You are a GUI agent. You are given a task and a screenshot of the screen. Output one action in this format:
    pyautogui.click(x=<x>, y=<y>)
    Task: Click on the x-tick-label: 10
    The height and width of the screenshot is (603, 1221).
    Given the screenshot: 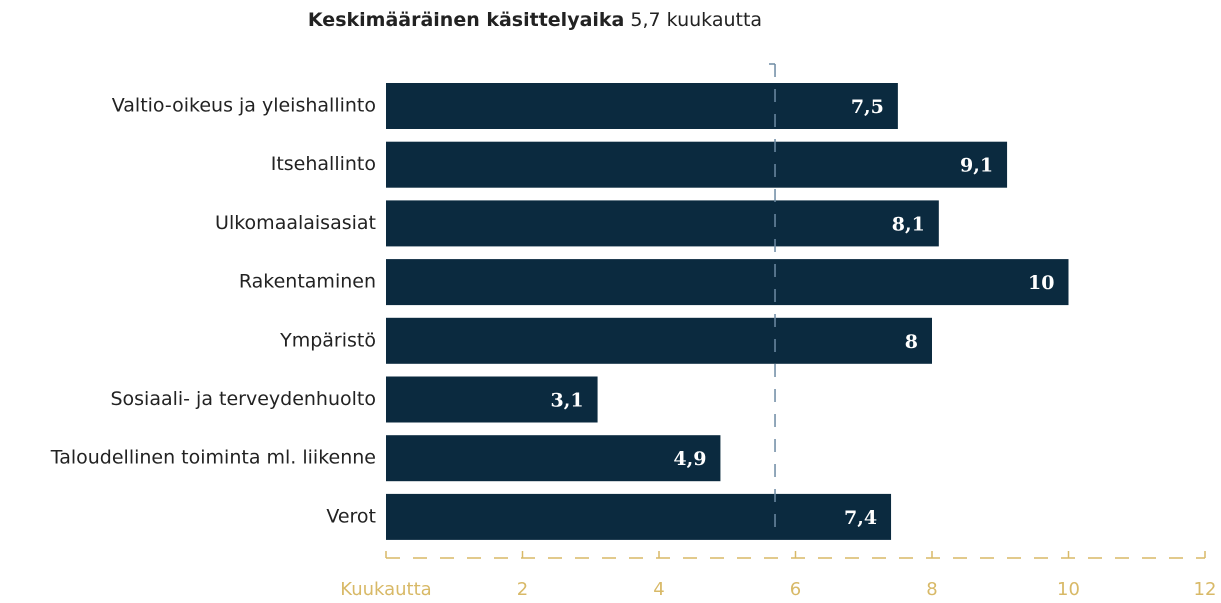 What is the action you would take?
    pyautogui.click(x=1068, y=589)
    